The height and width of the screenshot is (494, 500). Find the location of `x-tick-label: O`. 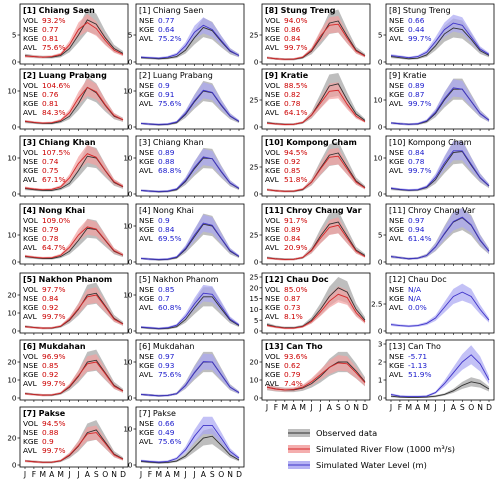

x-tick-label: O is located at coordinates (105, 474).